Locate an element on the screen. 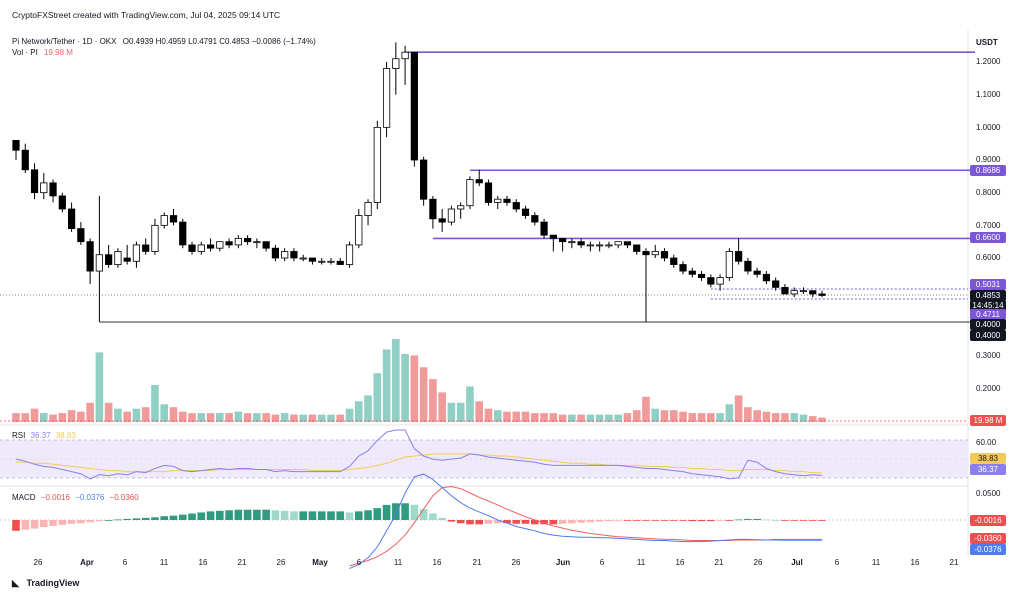 The image size is (1024, 601). macd-signal-value: −0.0360 is located at coordinates (124, 497).